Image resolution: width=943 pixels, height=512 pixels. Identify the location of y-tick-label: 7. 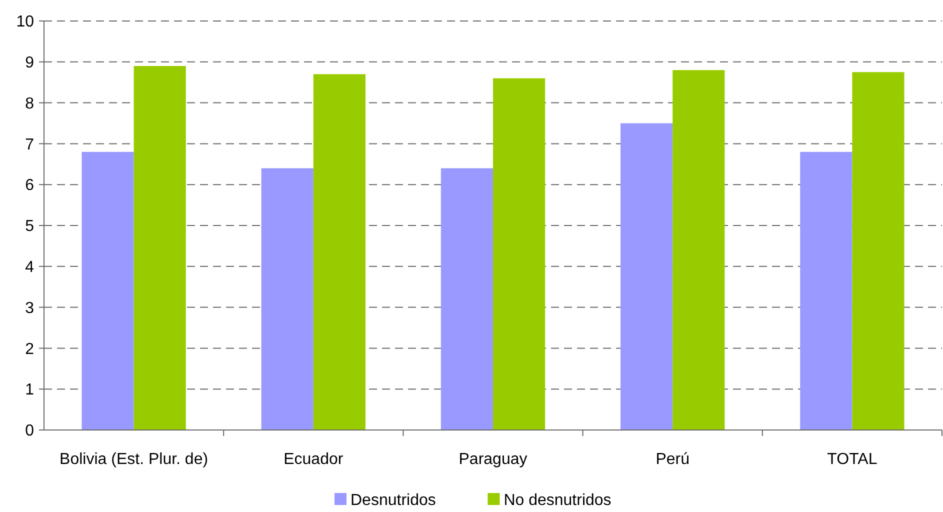
(29, 145).